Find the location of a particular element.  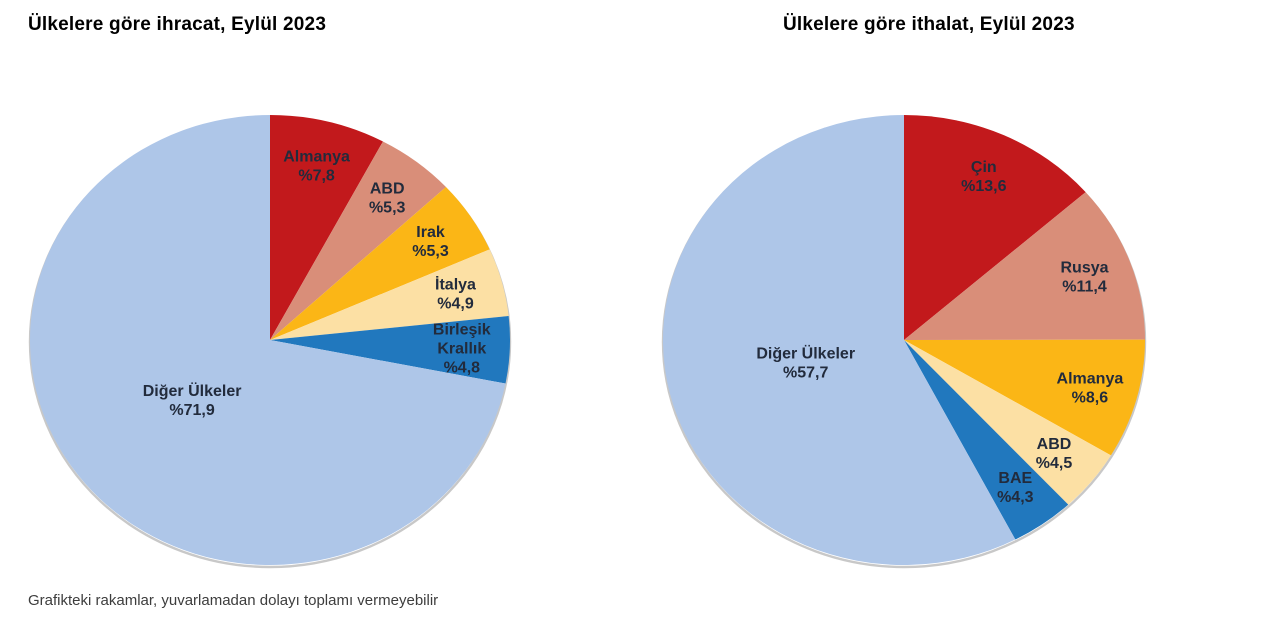

pie-label-bae: BAE %4,3 is located at coordinates (1015, 488).